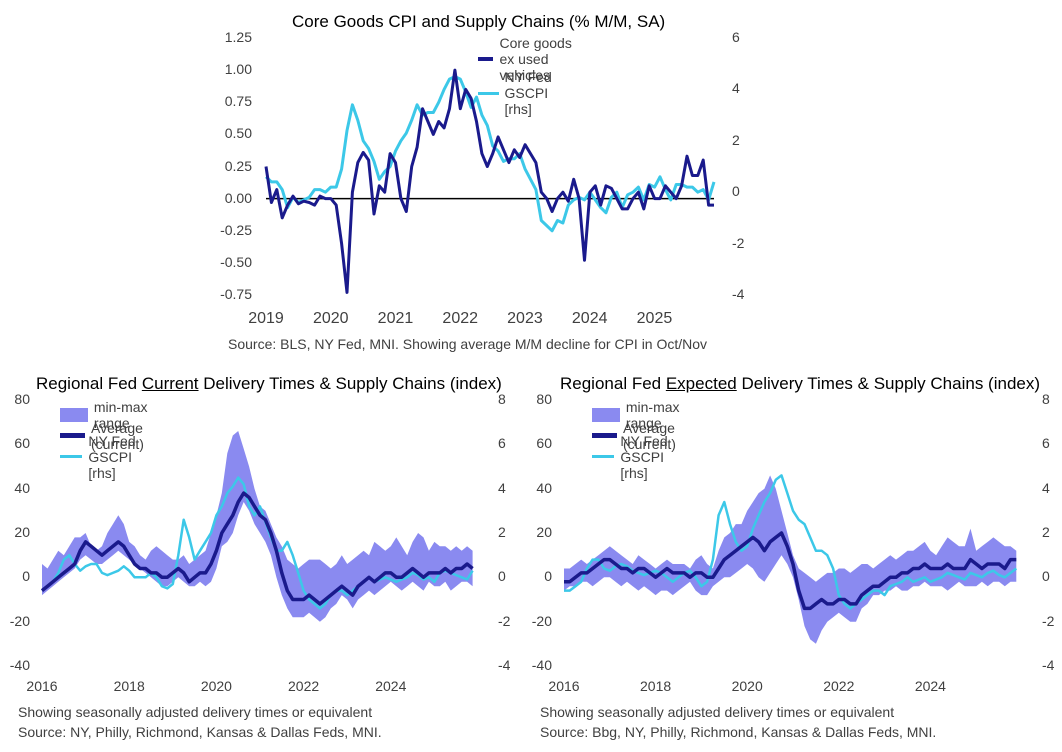 The width and height of the screenshot is (1062, 752). Describe the element at coordinates (654, 318) in the screenshot. I see `top-x-tick-label: 2025` at that location.